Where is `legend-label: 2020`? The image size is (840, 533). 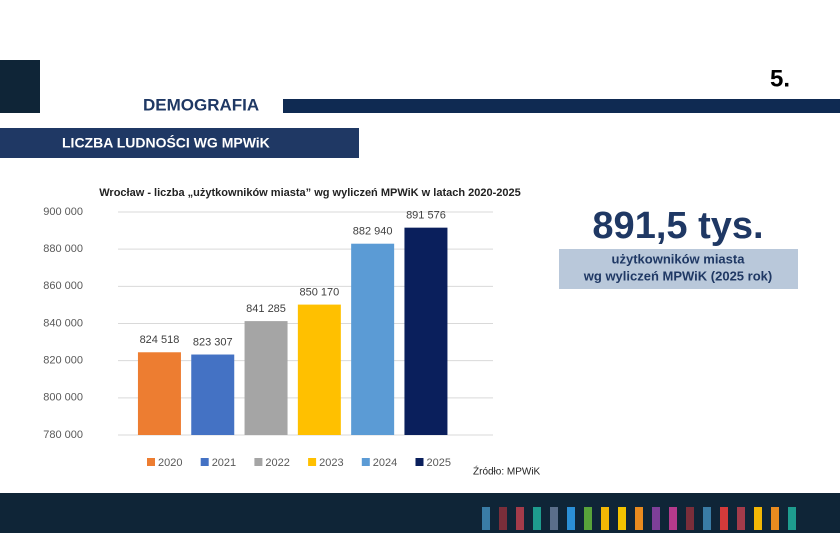 legend-label: 2020 is located at coordinates (170, 463).